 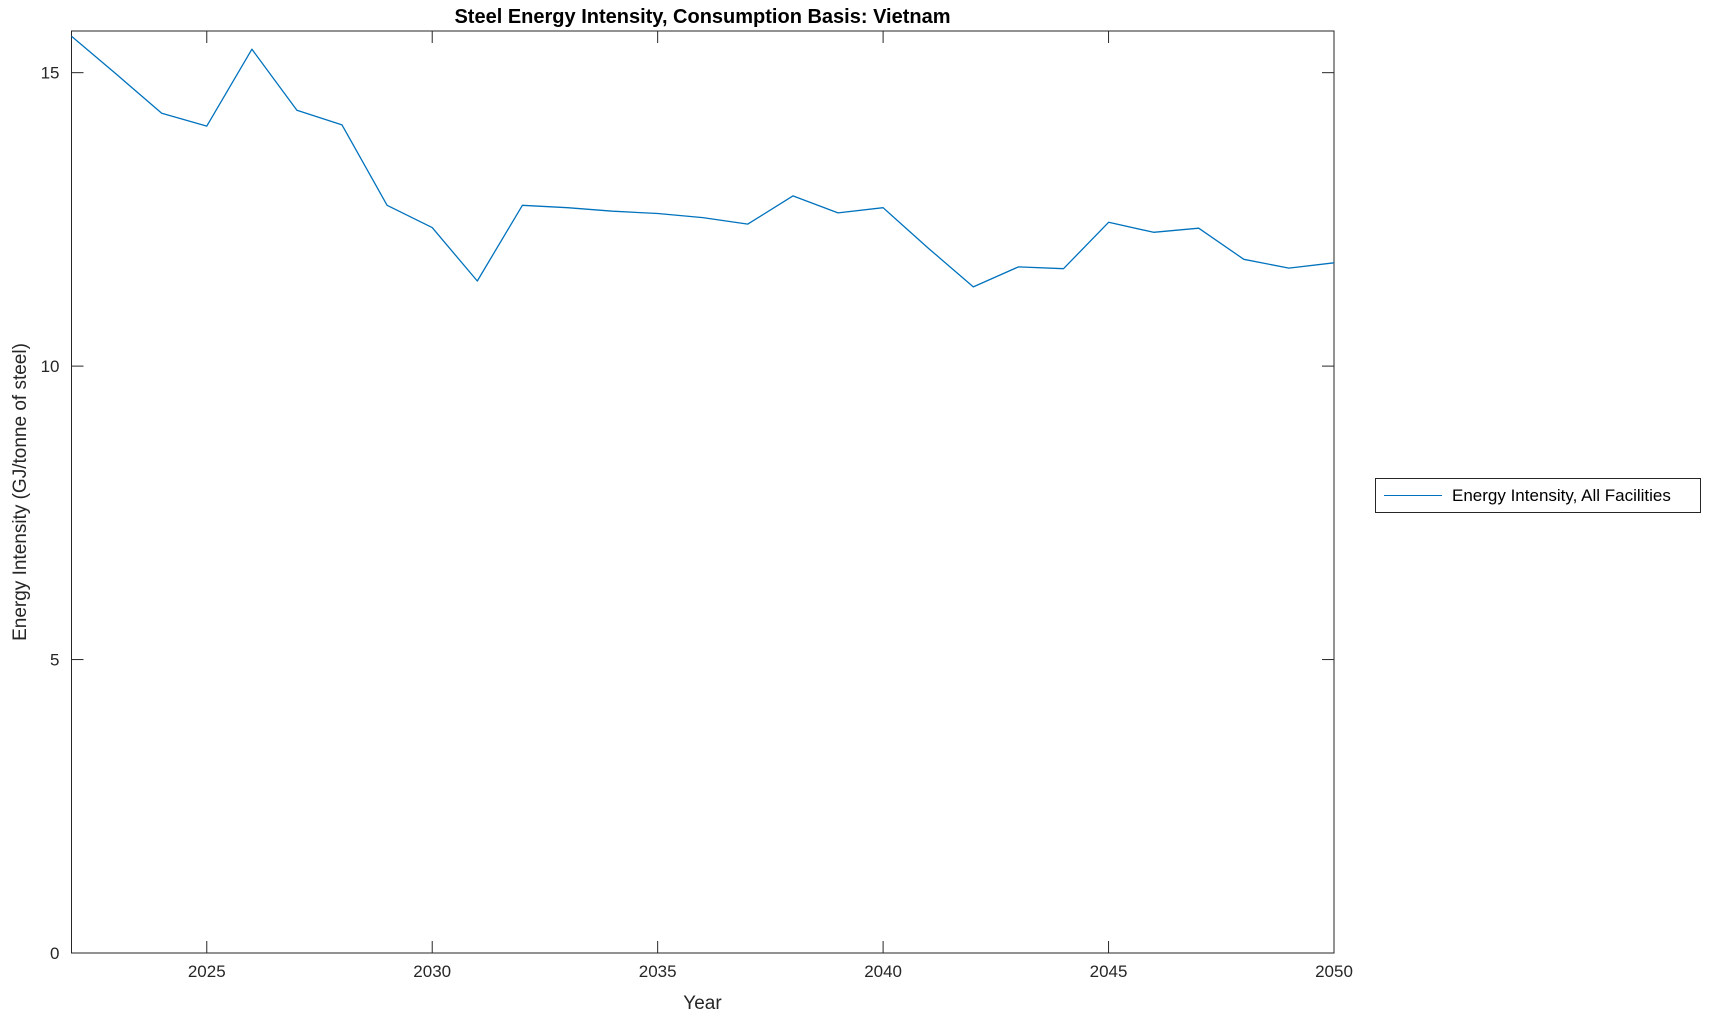 What do you see at coordinates (1413, 495) in the screenshot?
I see `legend-line-sample` at bounding box center [1413, 495].